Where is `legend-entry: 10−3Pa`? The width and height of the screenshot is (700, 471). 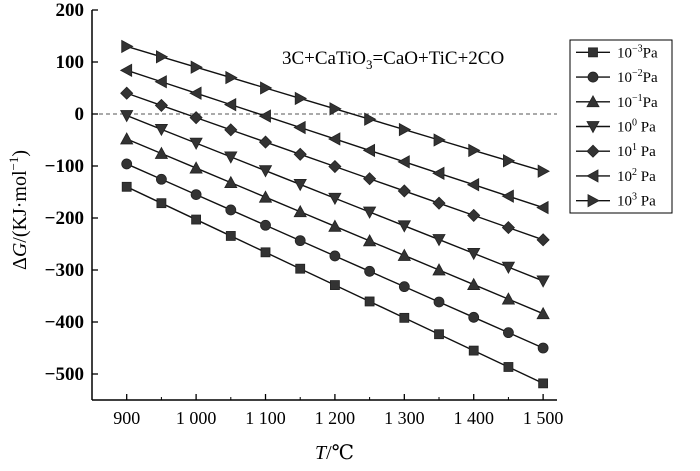
legend-entry: 10−3Pa is located at coordinates (617, 52).